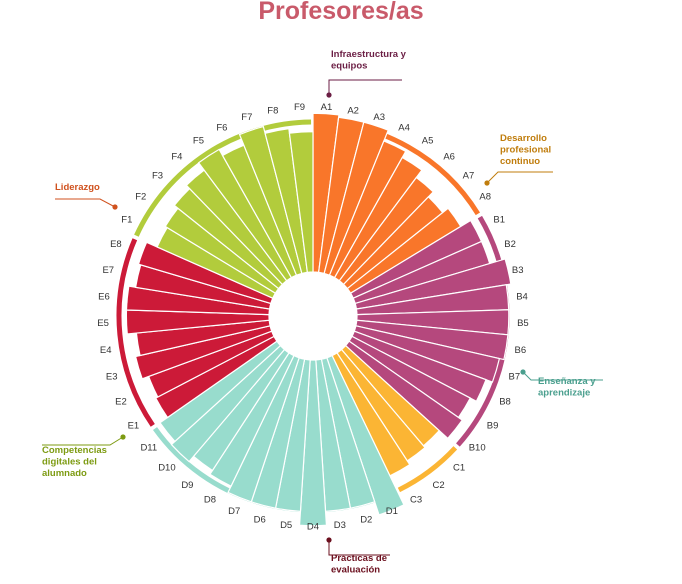 The width and height of the screenshot is (682, 584). Describe the element at coordinates (272, 110) in the screenshot. I see `tick-label-f8: F8` at that location.